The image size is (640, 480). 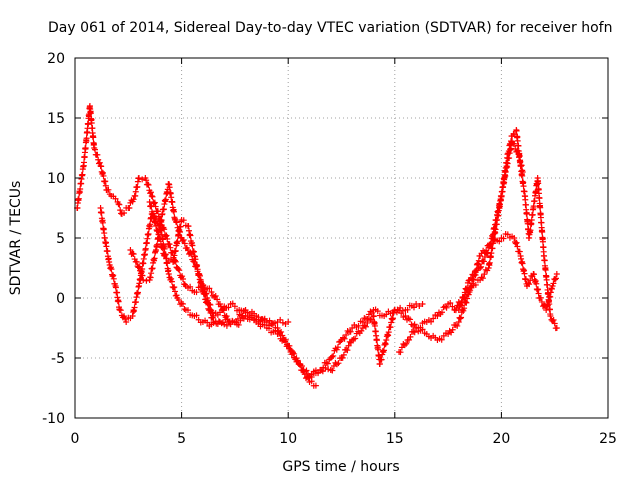 I want to click on x-tick-label: 25, so click(x=608, y=439).